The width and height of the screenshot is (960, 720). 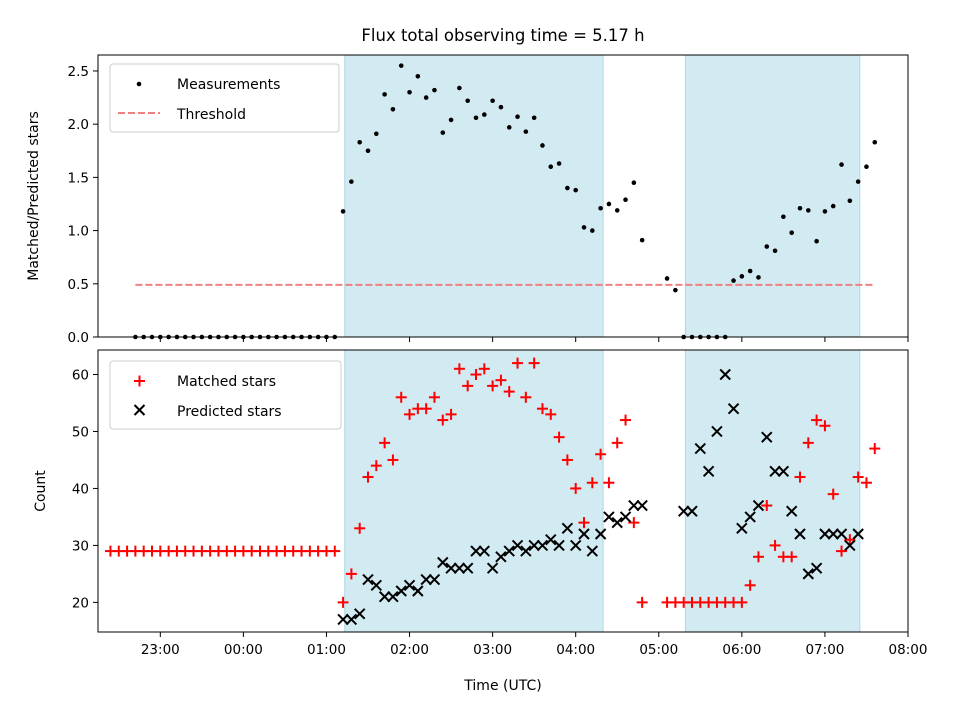 I want to click on counts-y-ticks: 20 30 40 50 60, so click(x=85, y=489).